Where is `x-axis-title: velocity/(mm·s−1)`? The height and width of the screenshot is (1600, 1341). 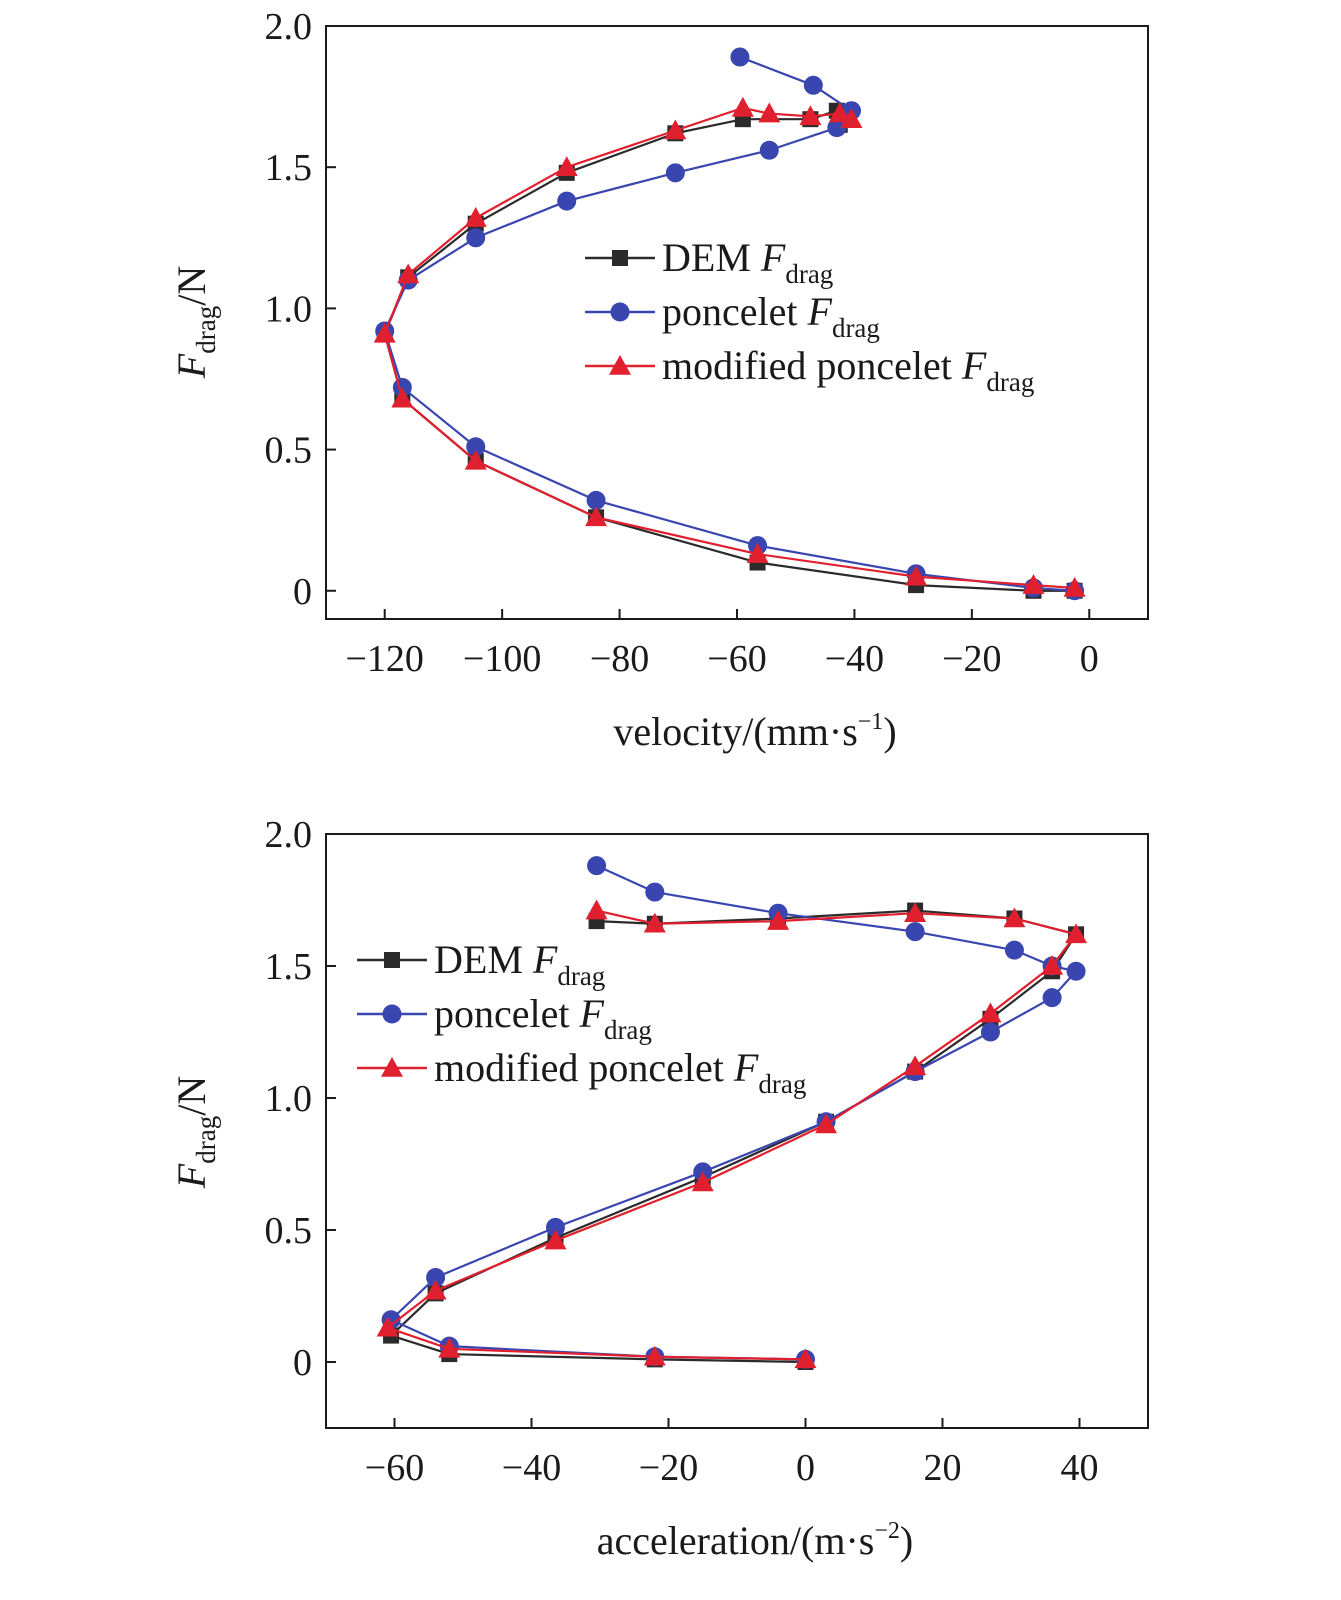 x-axis-title: velocity/(mm·s−1) is located at coordinates (754, 731).